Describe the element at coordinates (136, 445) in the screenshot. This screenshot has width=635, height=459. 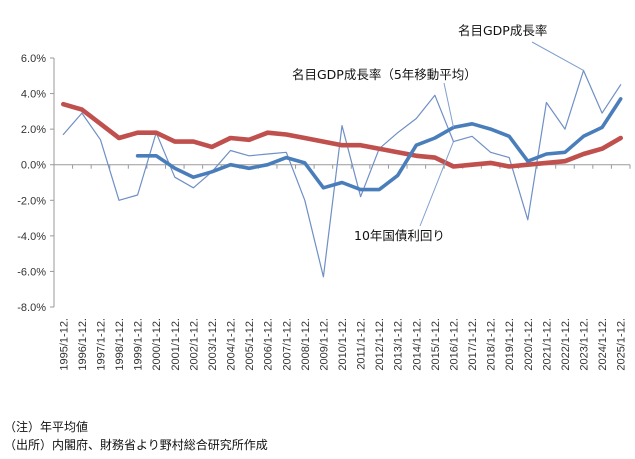
I see `note-source: （出所）内閣府、財務省より野村総合研究所作成` at that location.